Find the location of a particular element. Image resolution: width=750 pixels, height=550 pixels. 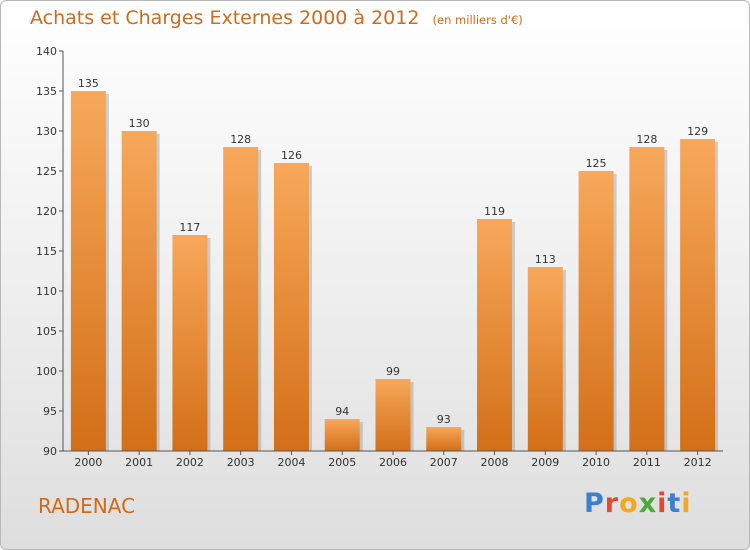

value-label-2011: 128 is located at coordinates (646, 139).